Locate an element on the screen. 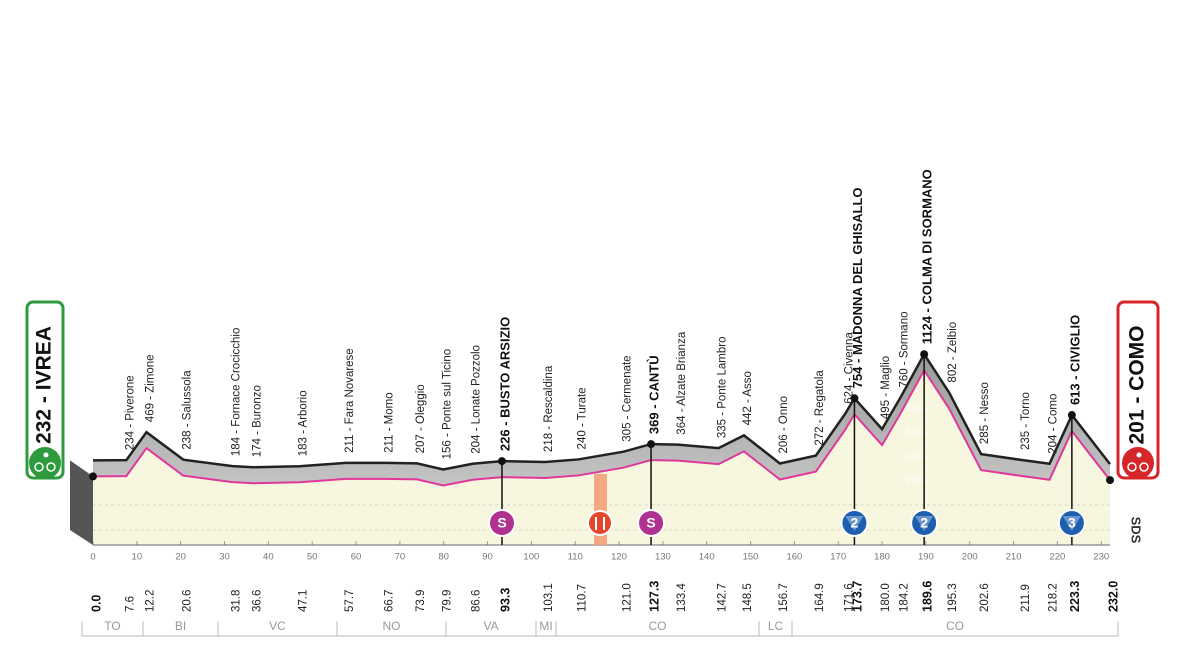 The image size is (1200, 660). place-label: 624 - Civenna is located at coordinates (849, 368).